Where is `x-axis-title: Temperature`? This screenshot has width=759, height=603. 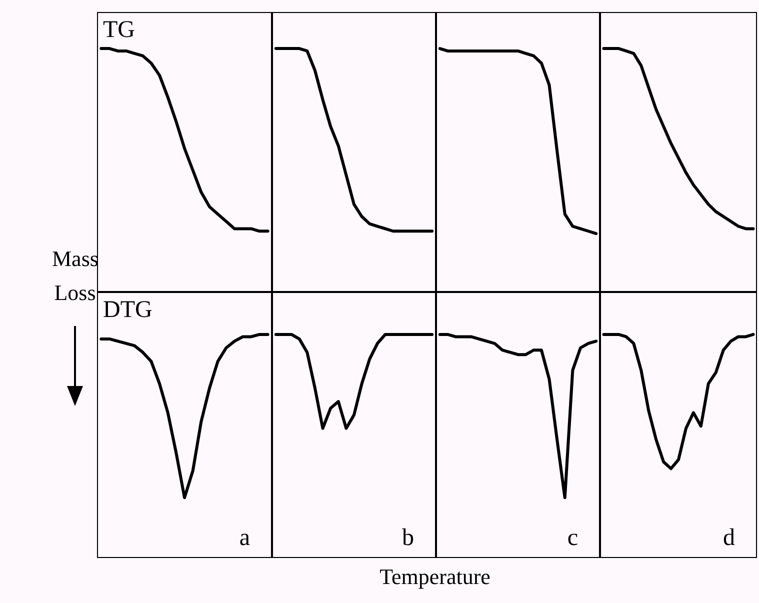
x-axis-title: Temperature is located at coordinates (435, 577).